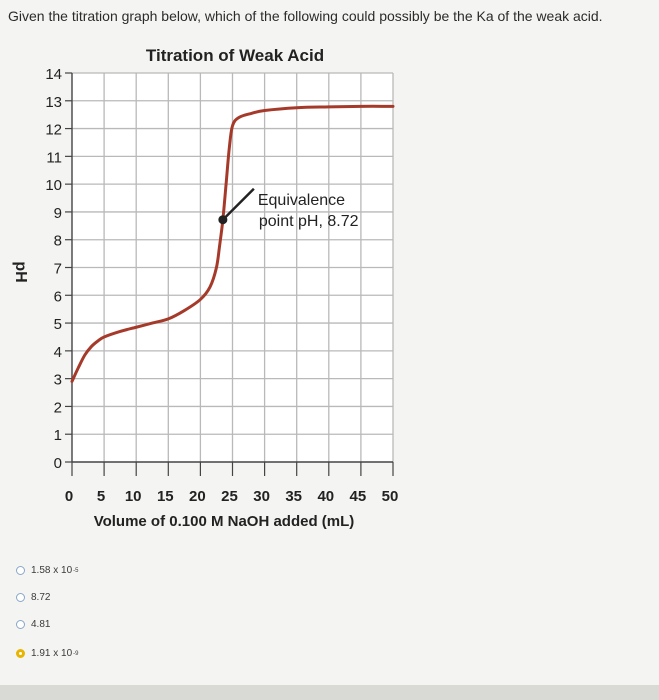 This screenshot has height=700, width=659. I want to click on y-tick-label: 3, so click(58, 380).